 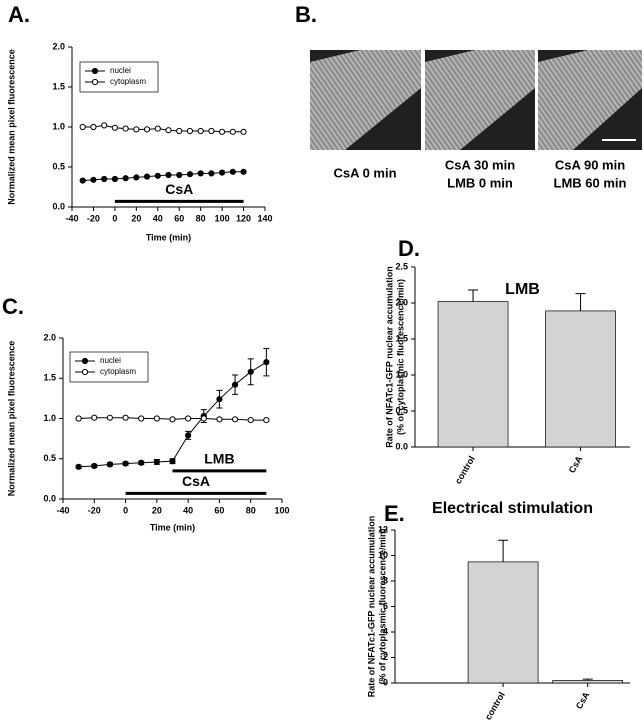 What do you see at coordinates (383, 529) in the screenshot?
I see `y-tick-label: 12` at bounding box center [383, 529].